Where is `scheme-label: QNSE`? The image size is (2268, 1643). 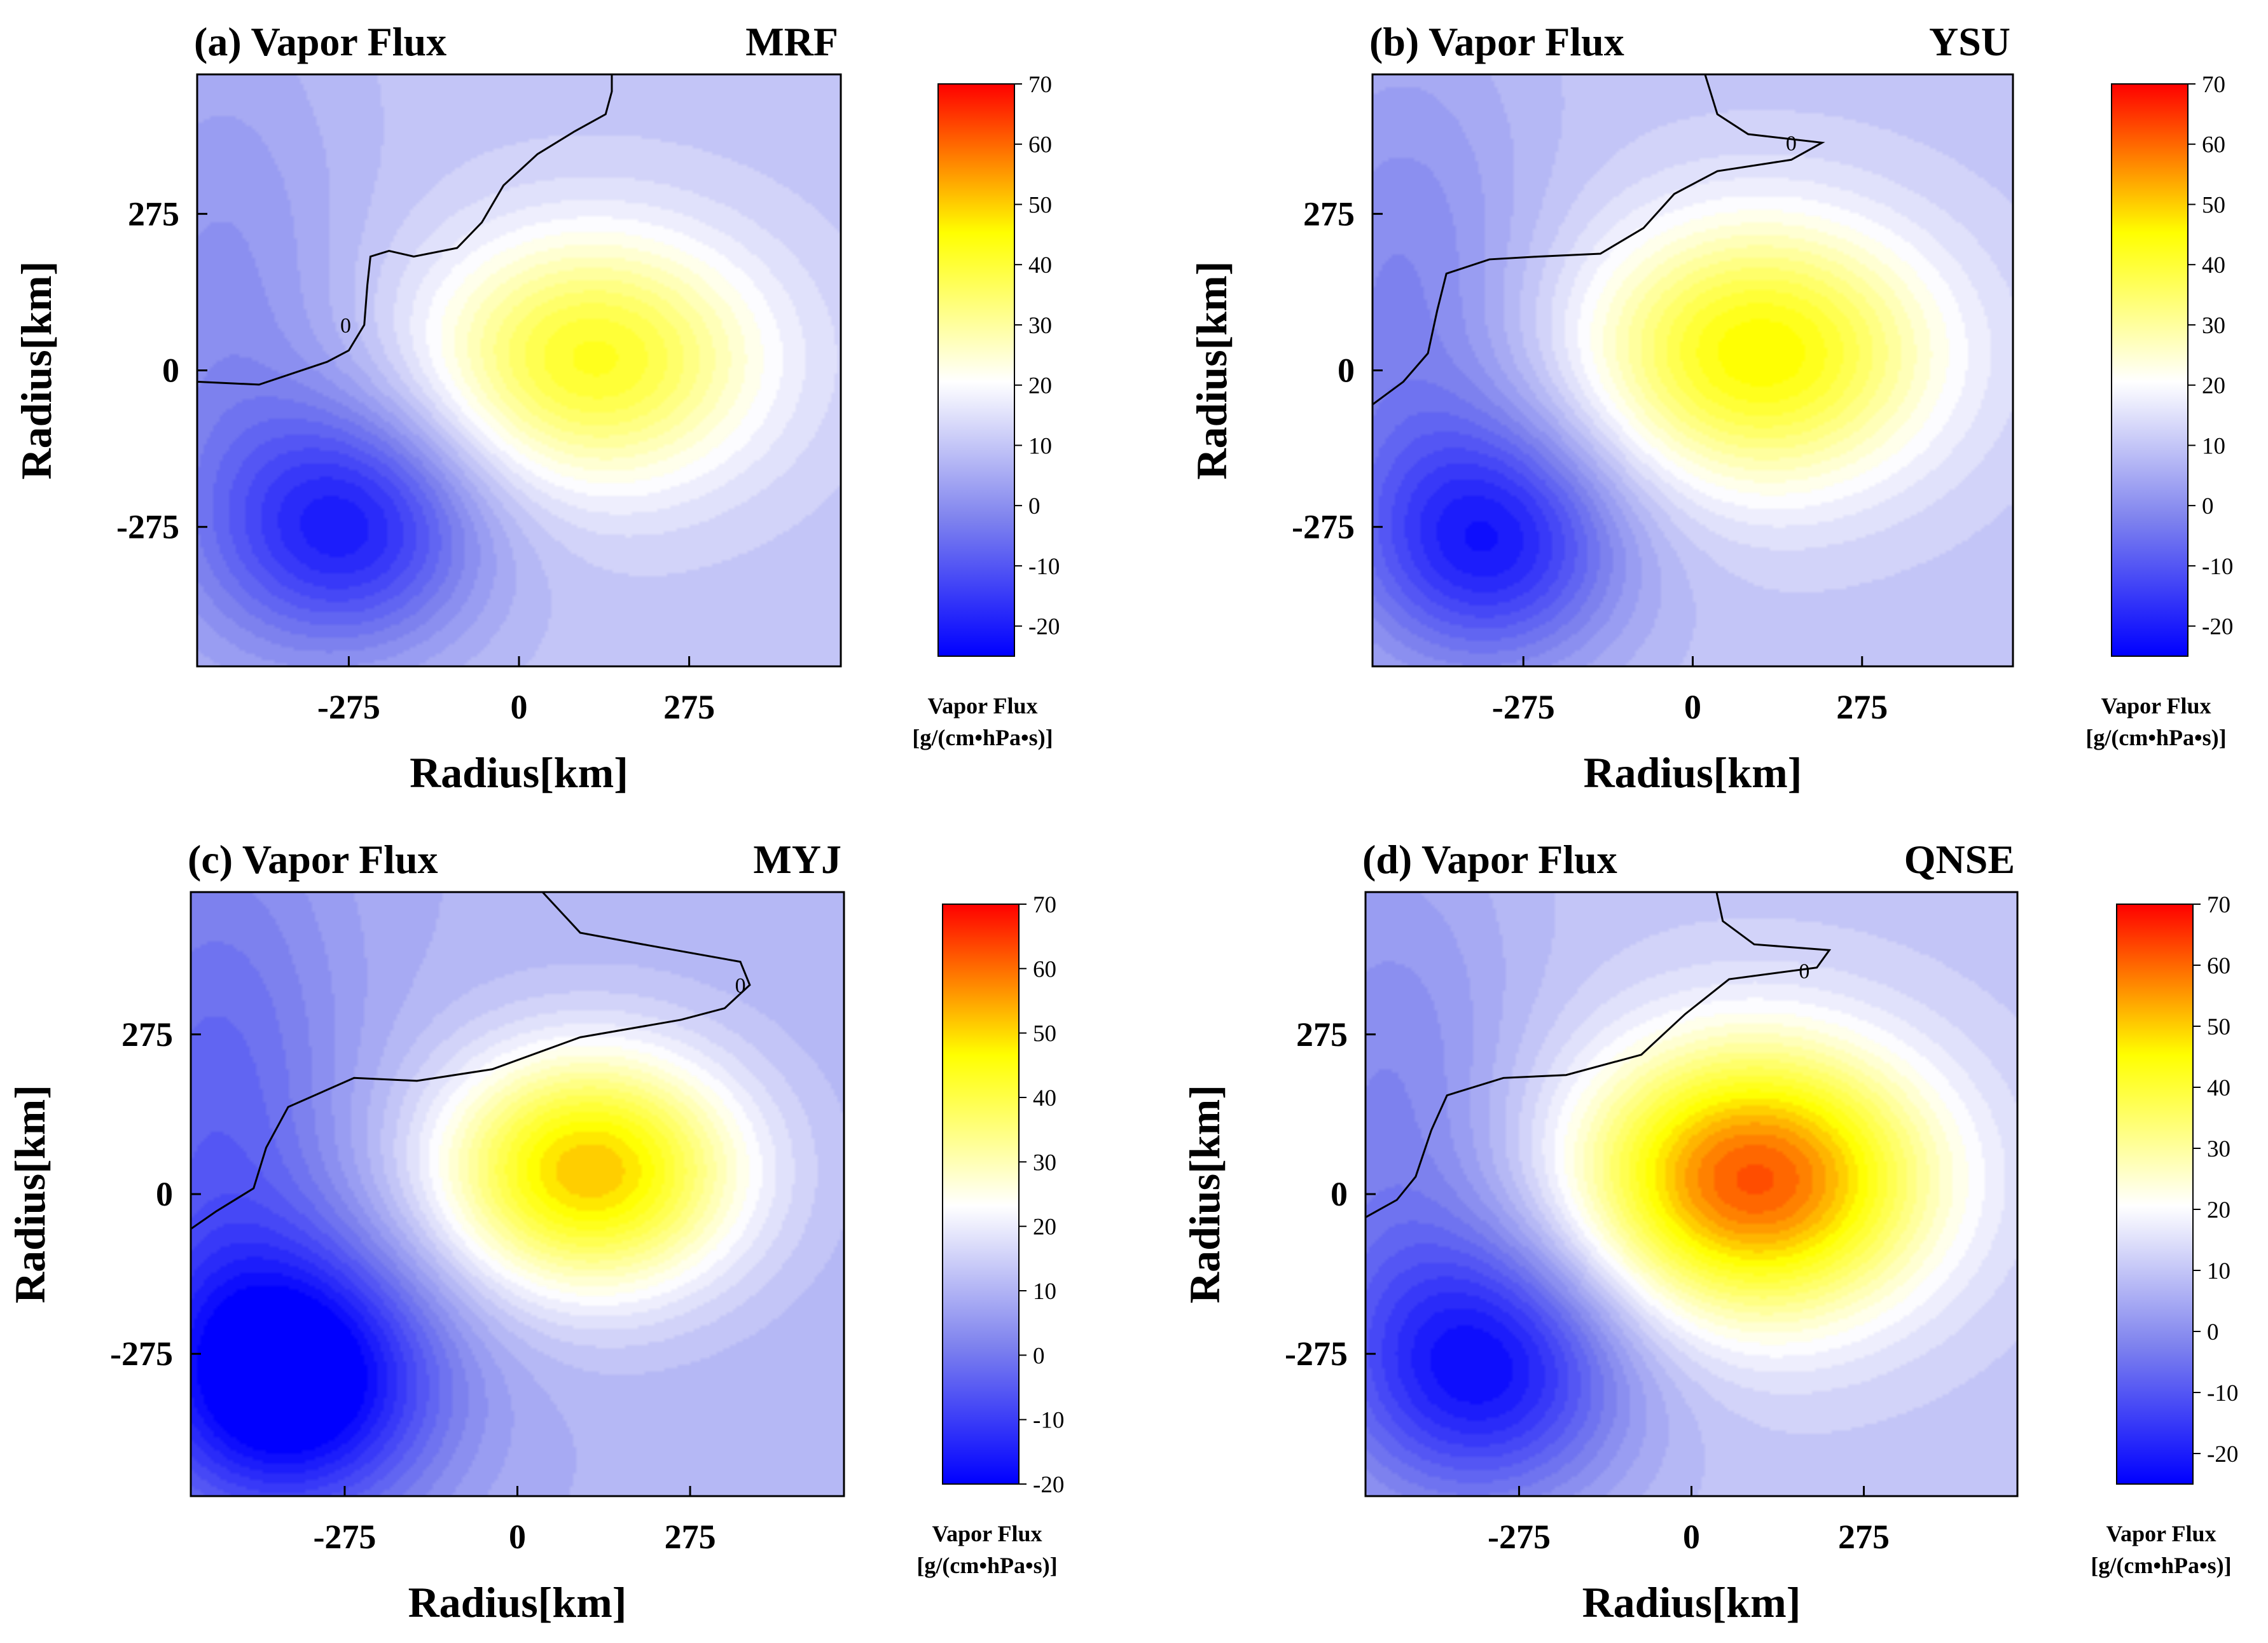
scheme-label: QNSE is located at coordinates (1959, 859).